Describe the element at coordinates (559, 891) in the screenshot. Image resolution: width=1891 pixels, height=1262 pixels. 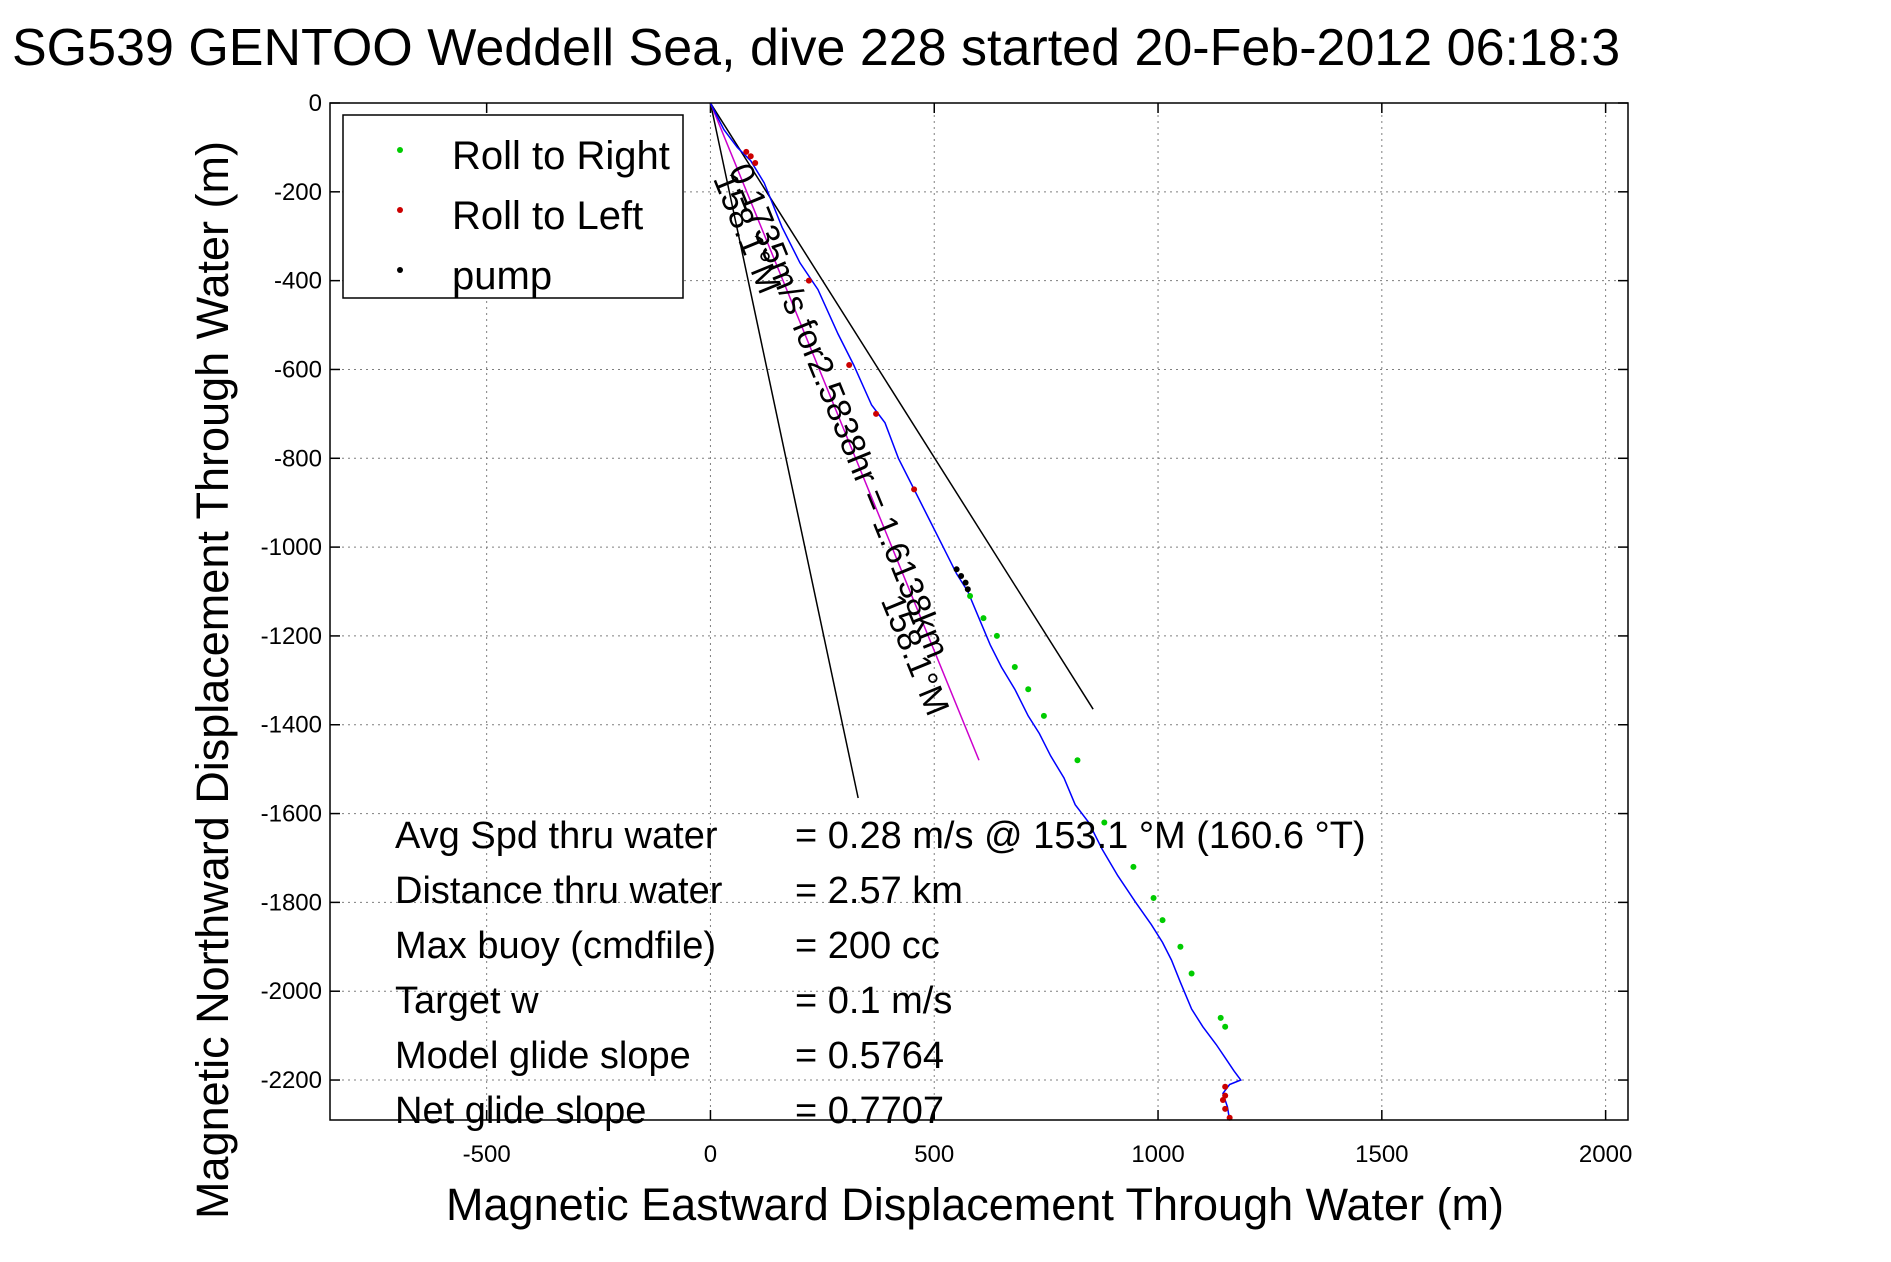
I see `stat-label: Distance thru water` at that location.